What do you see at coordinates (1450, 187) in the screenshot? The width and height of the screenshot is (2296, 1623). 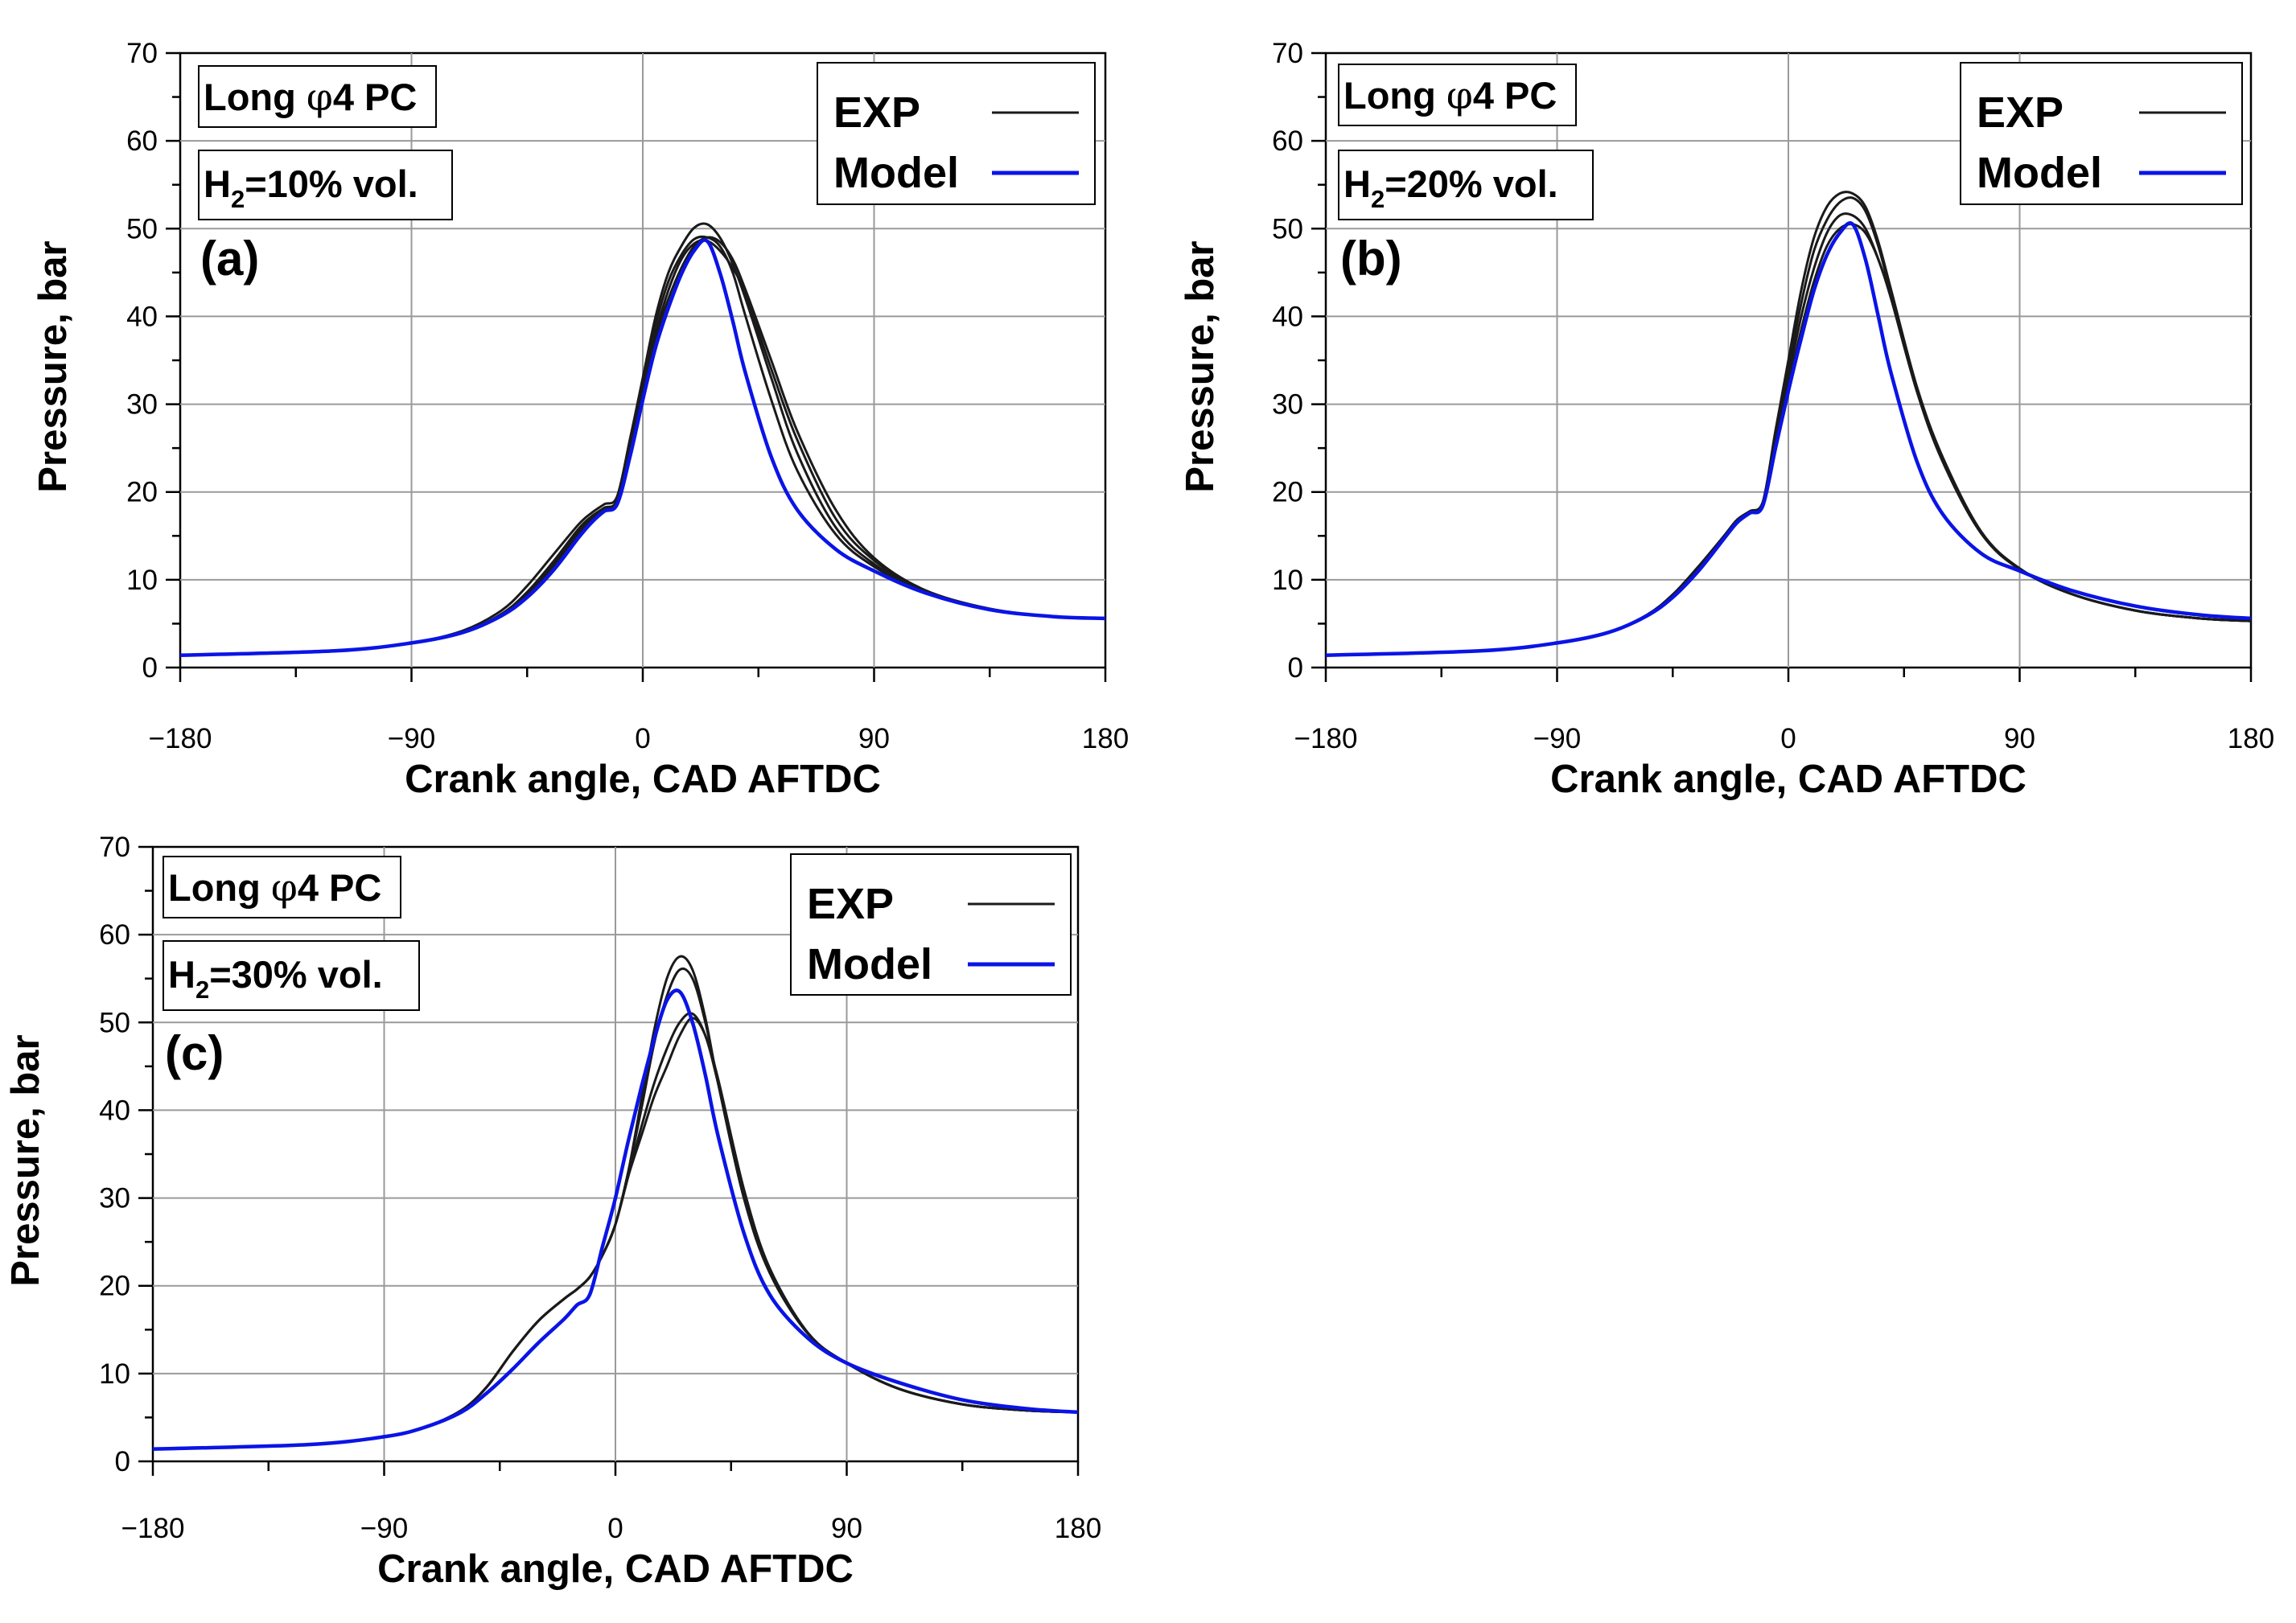 I see `h2-label: H2=20% vol.` at bounding box center [1450, 187].